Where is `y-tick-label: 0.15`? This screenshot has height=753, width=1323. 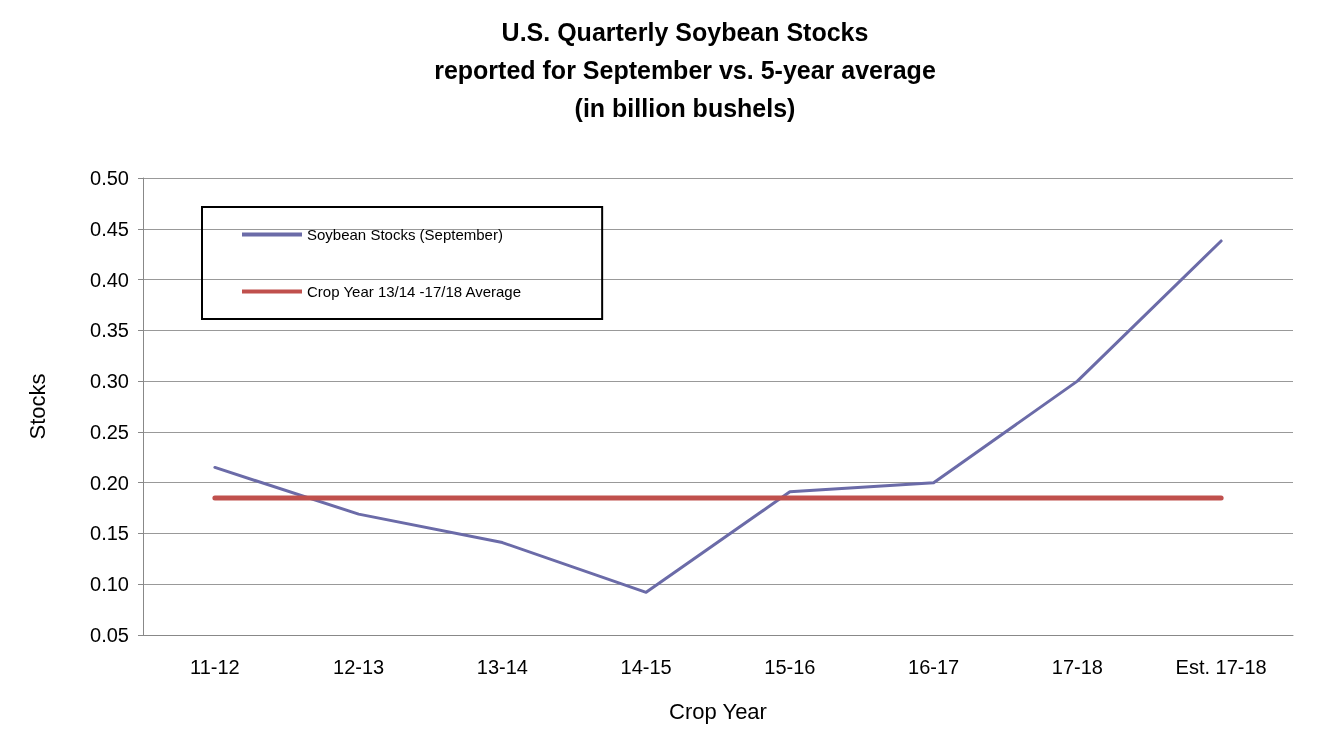
y-tick-label: 0.15 is located at coordinates (109, 533).